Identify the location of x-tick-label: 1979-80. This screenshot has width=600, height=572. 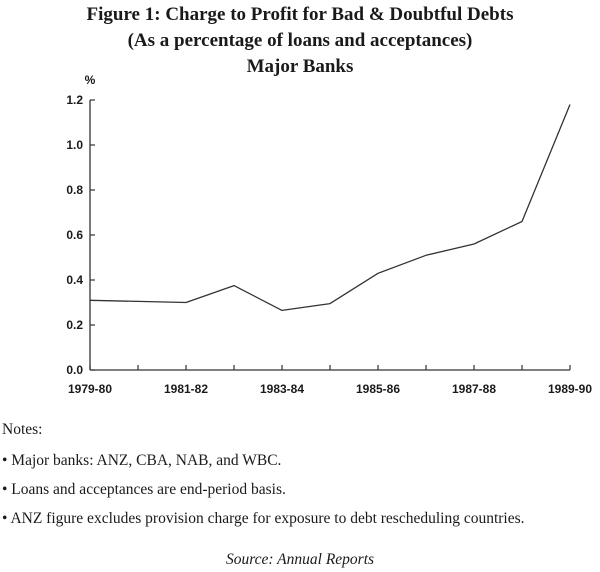
(90, 389).